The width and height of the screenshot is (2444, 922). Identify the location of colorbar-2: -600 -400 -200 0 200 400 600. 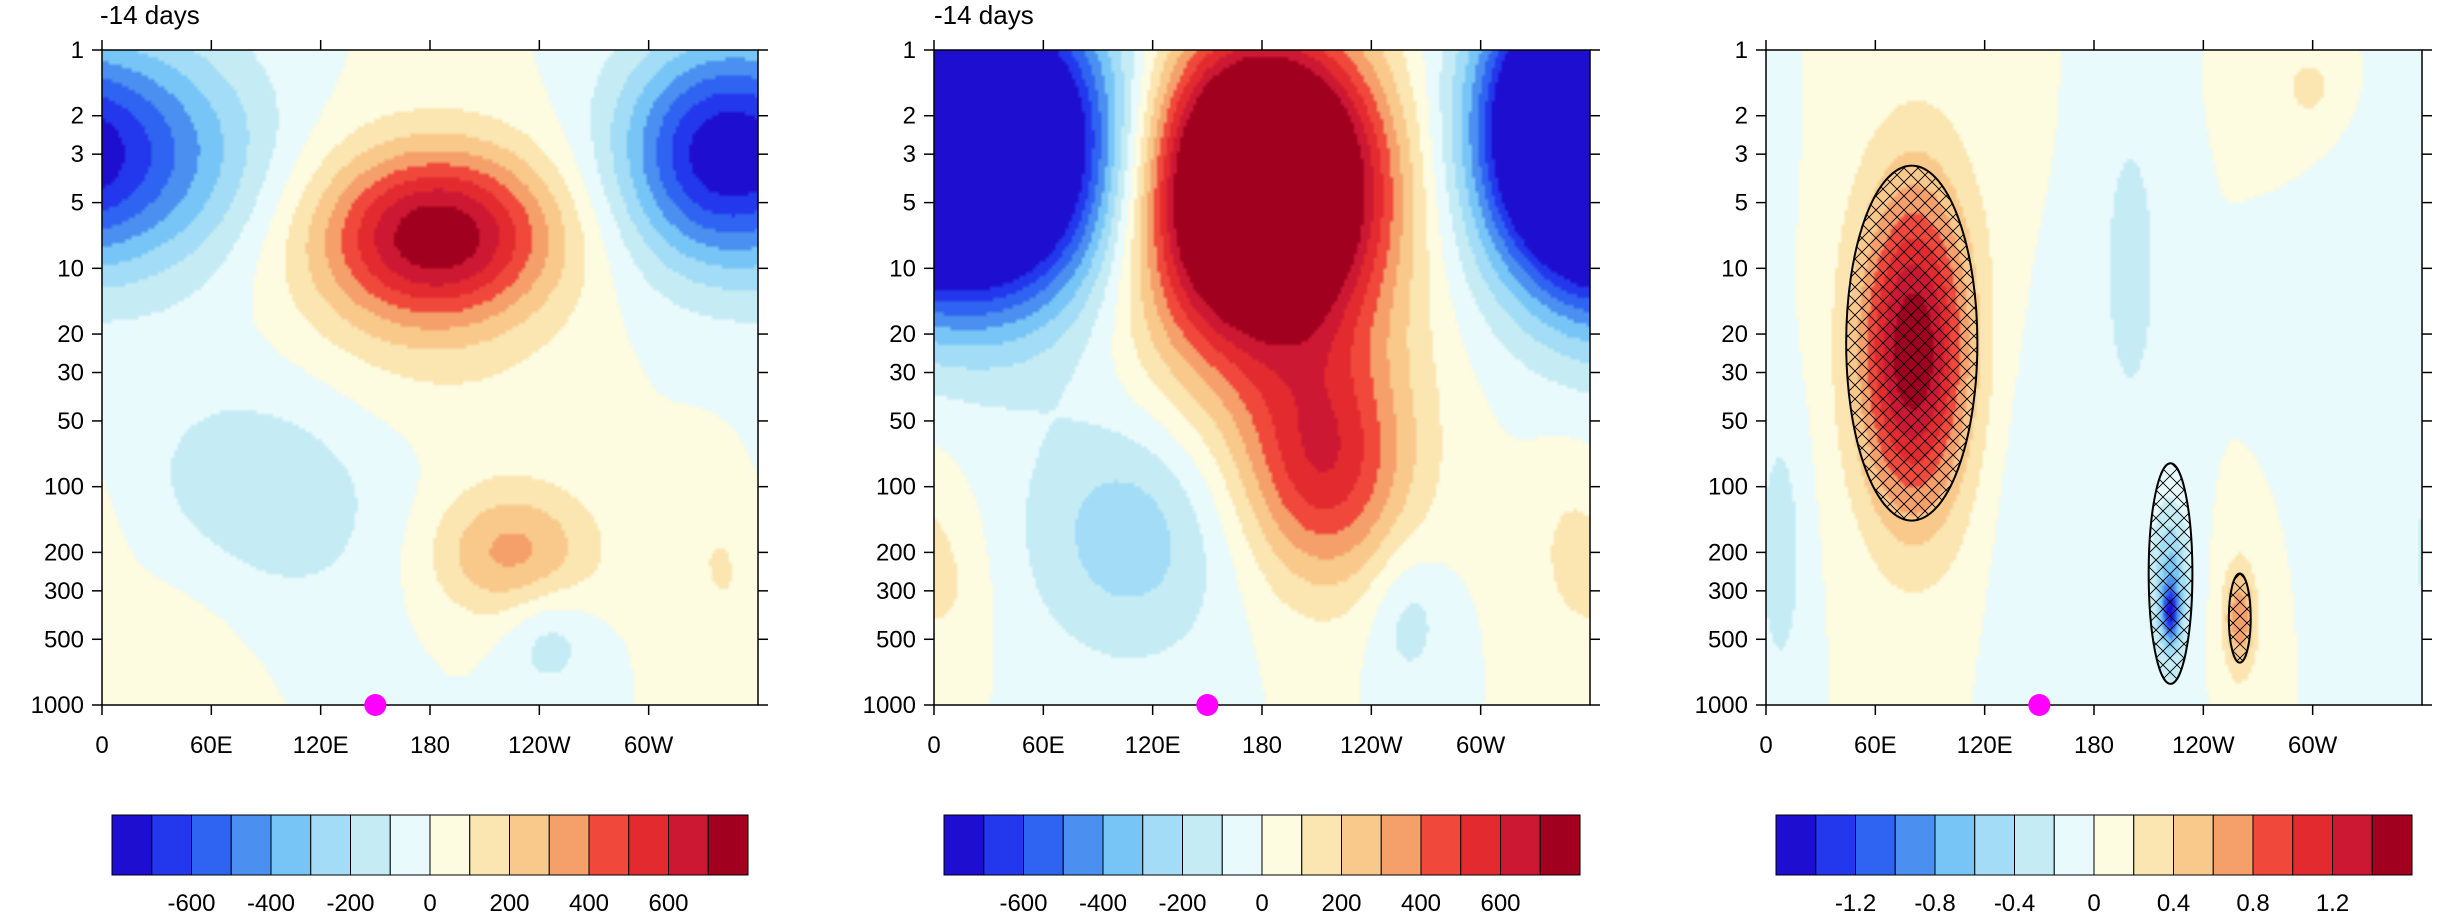
(1262, 865).